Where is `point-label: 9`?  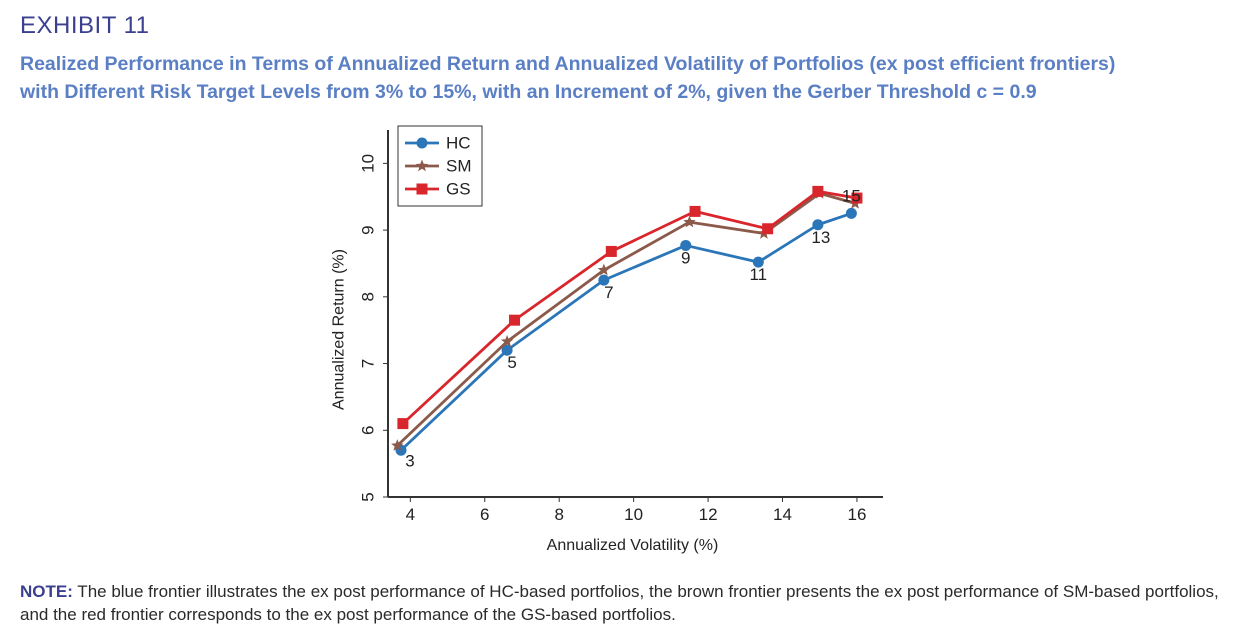 point-label: 9 is located at coordinates (685, 257).